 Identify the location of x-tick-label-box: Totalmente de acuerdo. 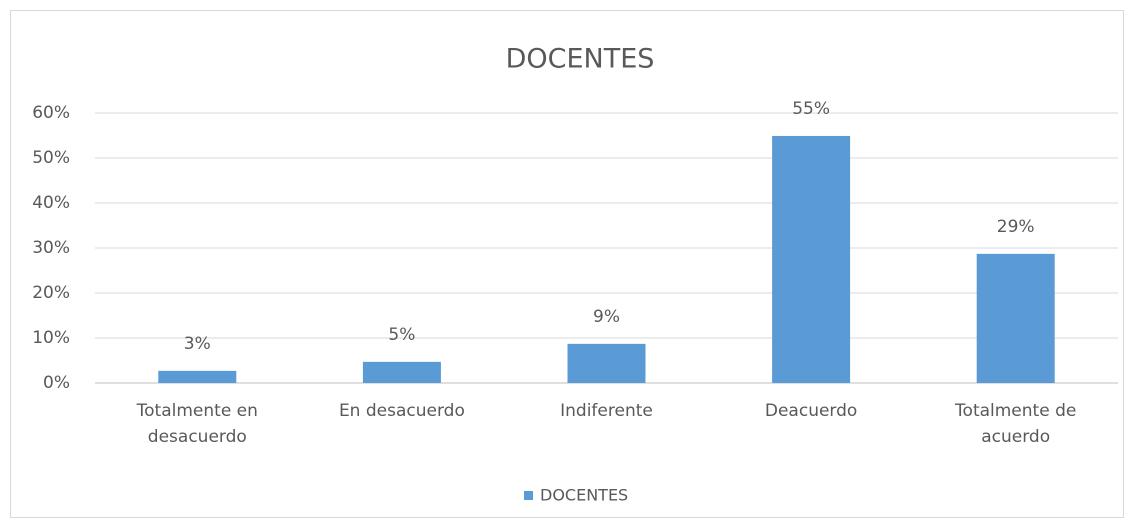
(1016, 424).